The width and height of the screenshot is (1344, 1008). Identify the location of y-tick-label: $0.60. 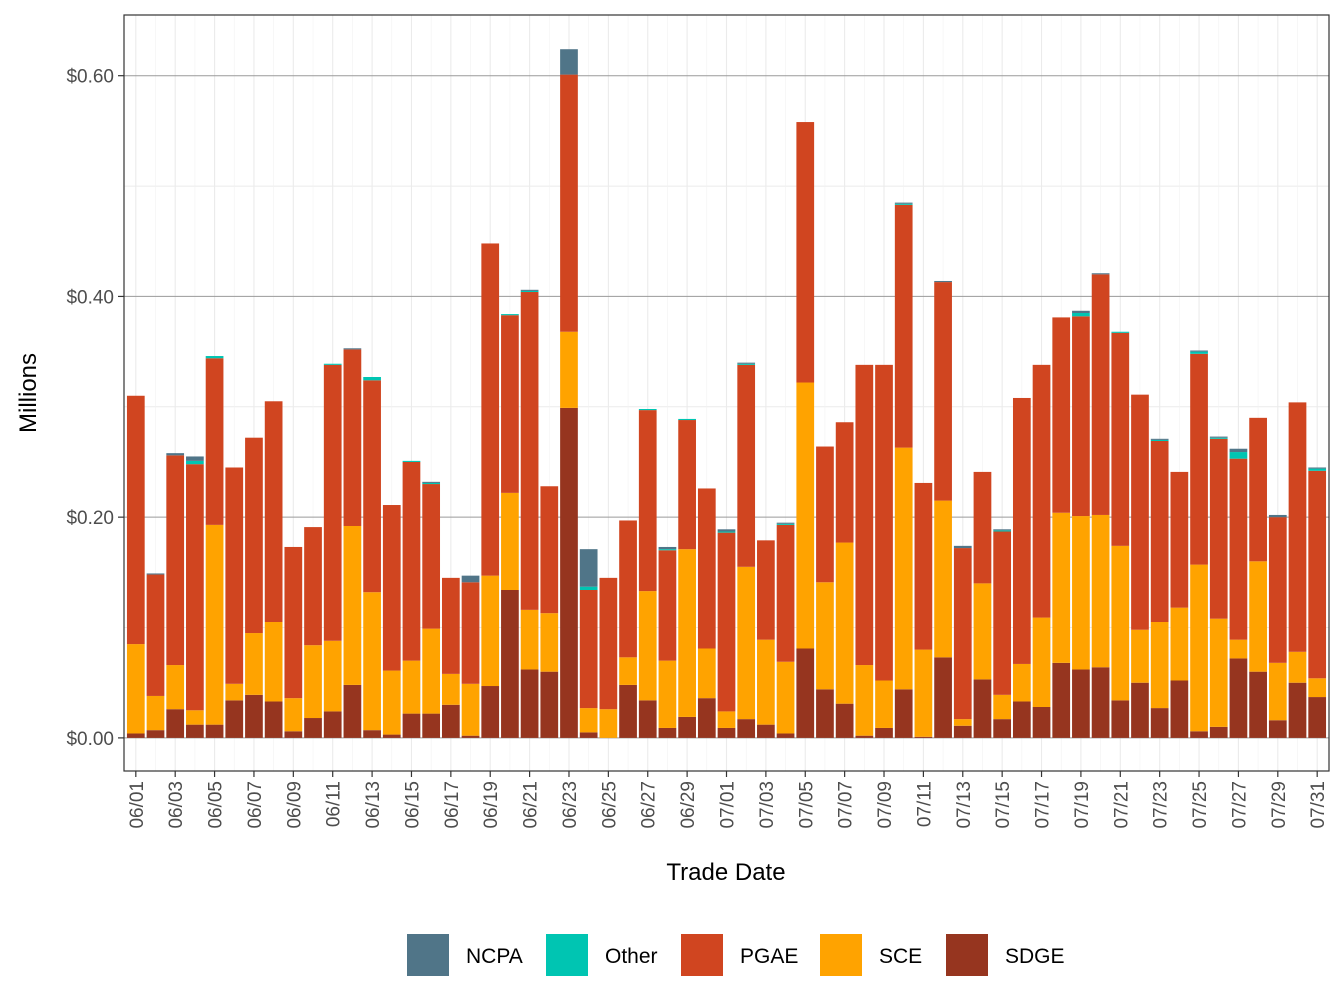
(90, 77).